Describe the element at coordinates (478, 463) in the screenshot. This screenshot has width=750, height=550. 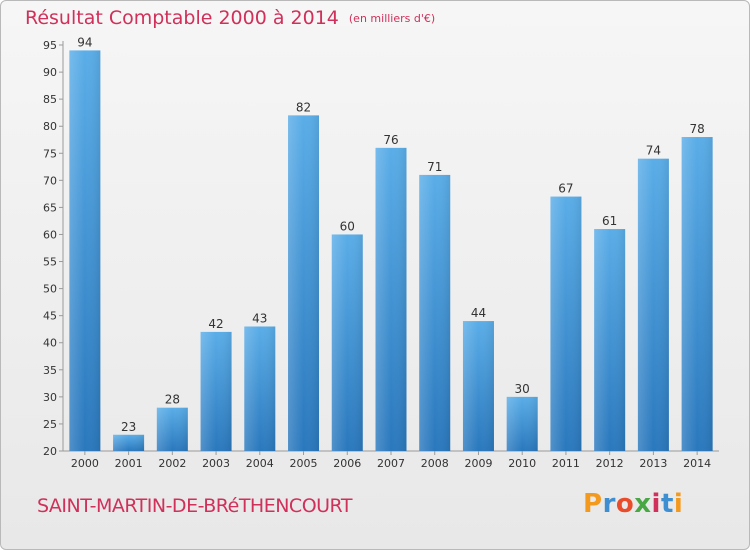
I see `x-tick-label-2009: 2009` at that location.